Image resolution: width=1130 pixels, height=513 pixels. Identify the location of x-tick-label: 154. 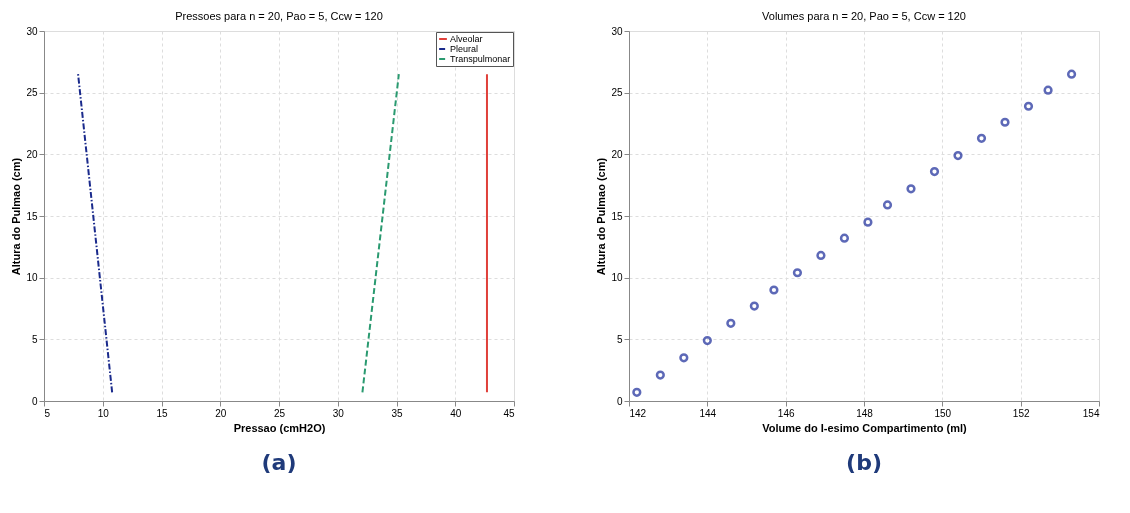
(1091, 413).